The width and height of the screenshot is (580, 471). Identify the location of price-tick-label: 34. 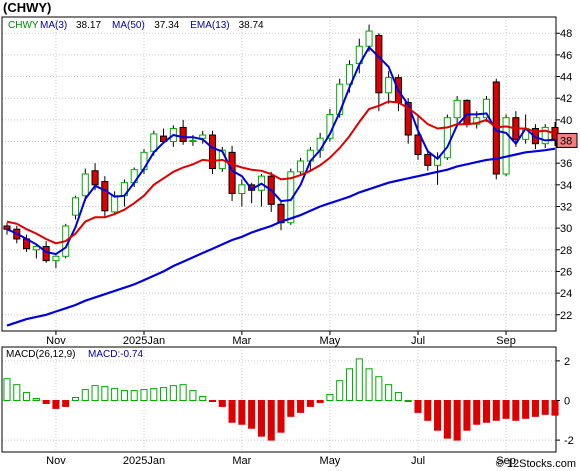
(566, 186).